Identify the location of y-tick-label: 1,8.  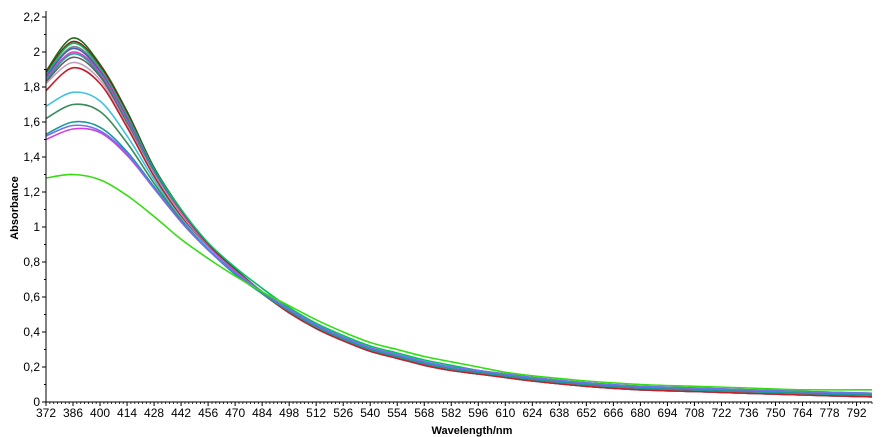
(31, 87).